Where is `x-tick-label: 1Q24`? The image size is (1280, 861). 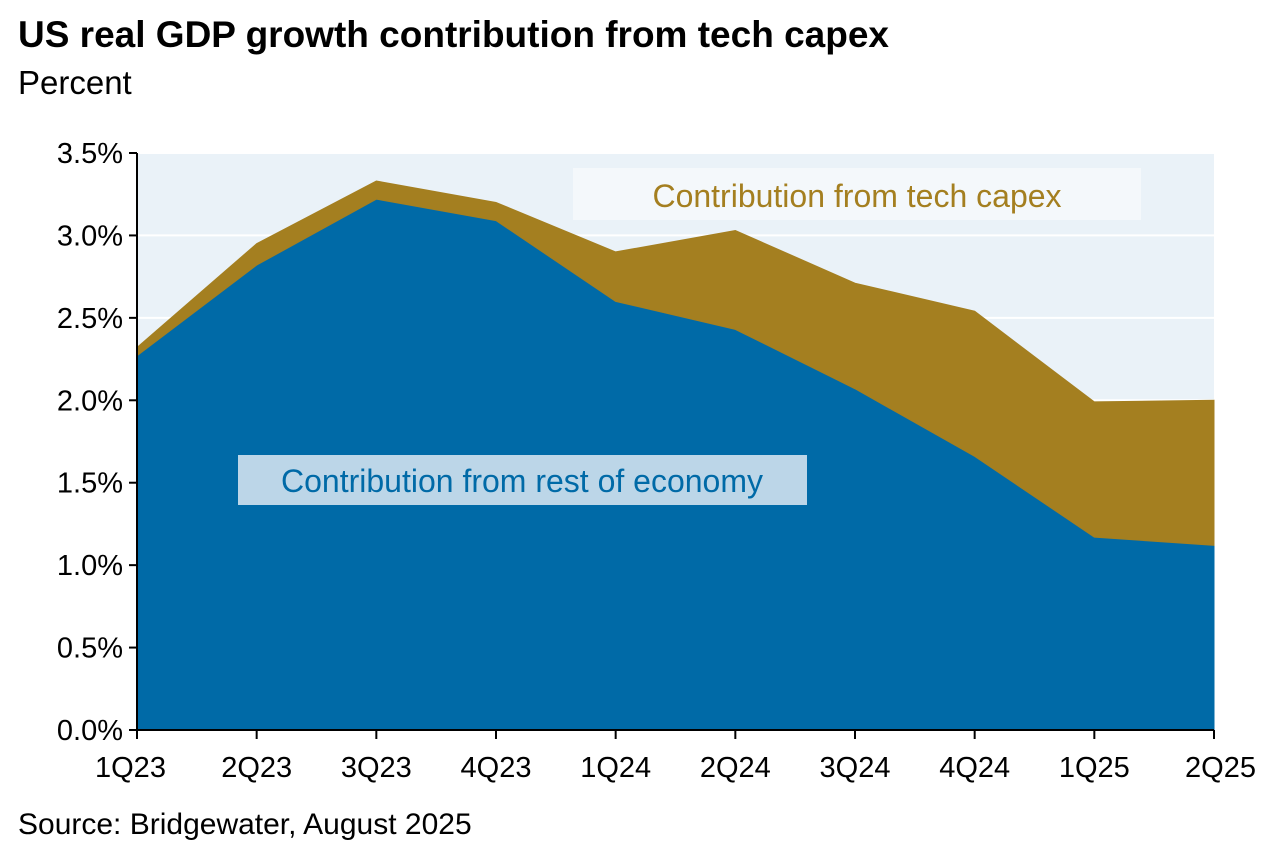 x-tick-label: 1Q24 is located at coordinates (615, 768).